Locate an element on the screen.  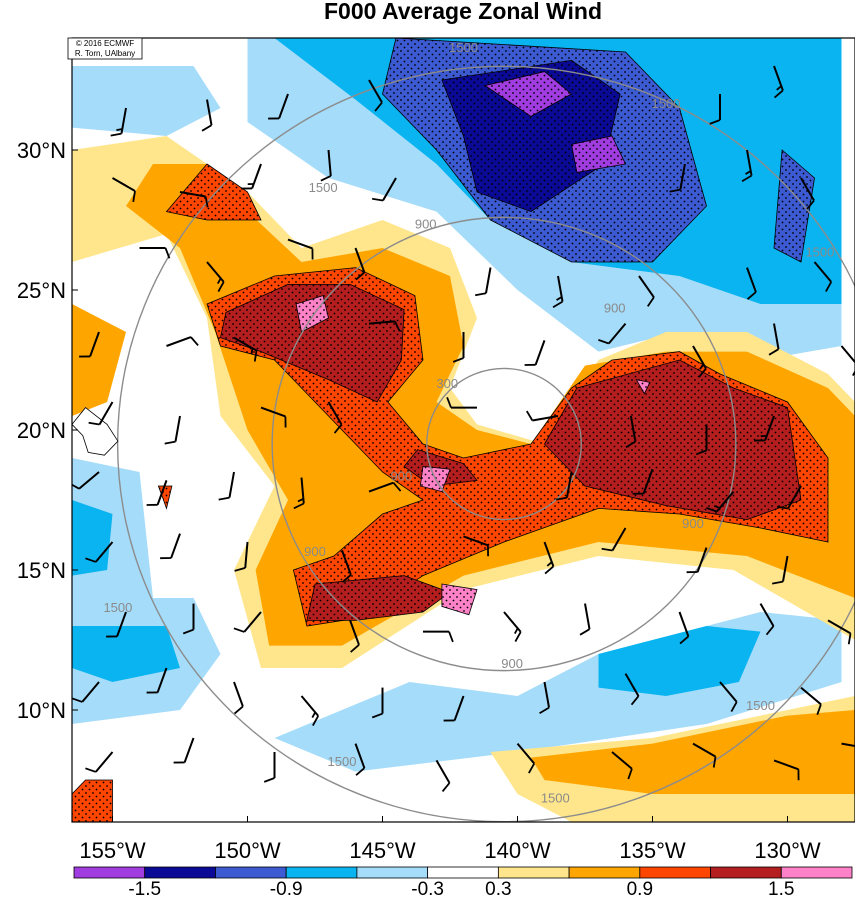
chart-title: F000 Average Zonal Wind is located at coordinates (463, 12).